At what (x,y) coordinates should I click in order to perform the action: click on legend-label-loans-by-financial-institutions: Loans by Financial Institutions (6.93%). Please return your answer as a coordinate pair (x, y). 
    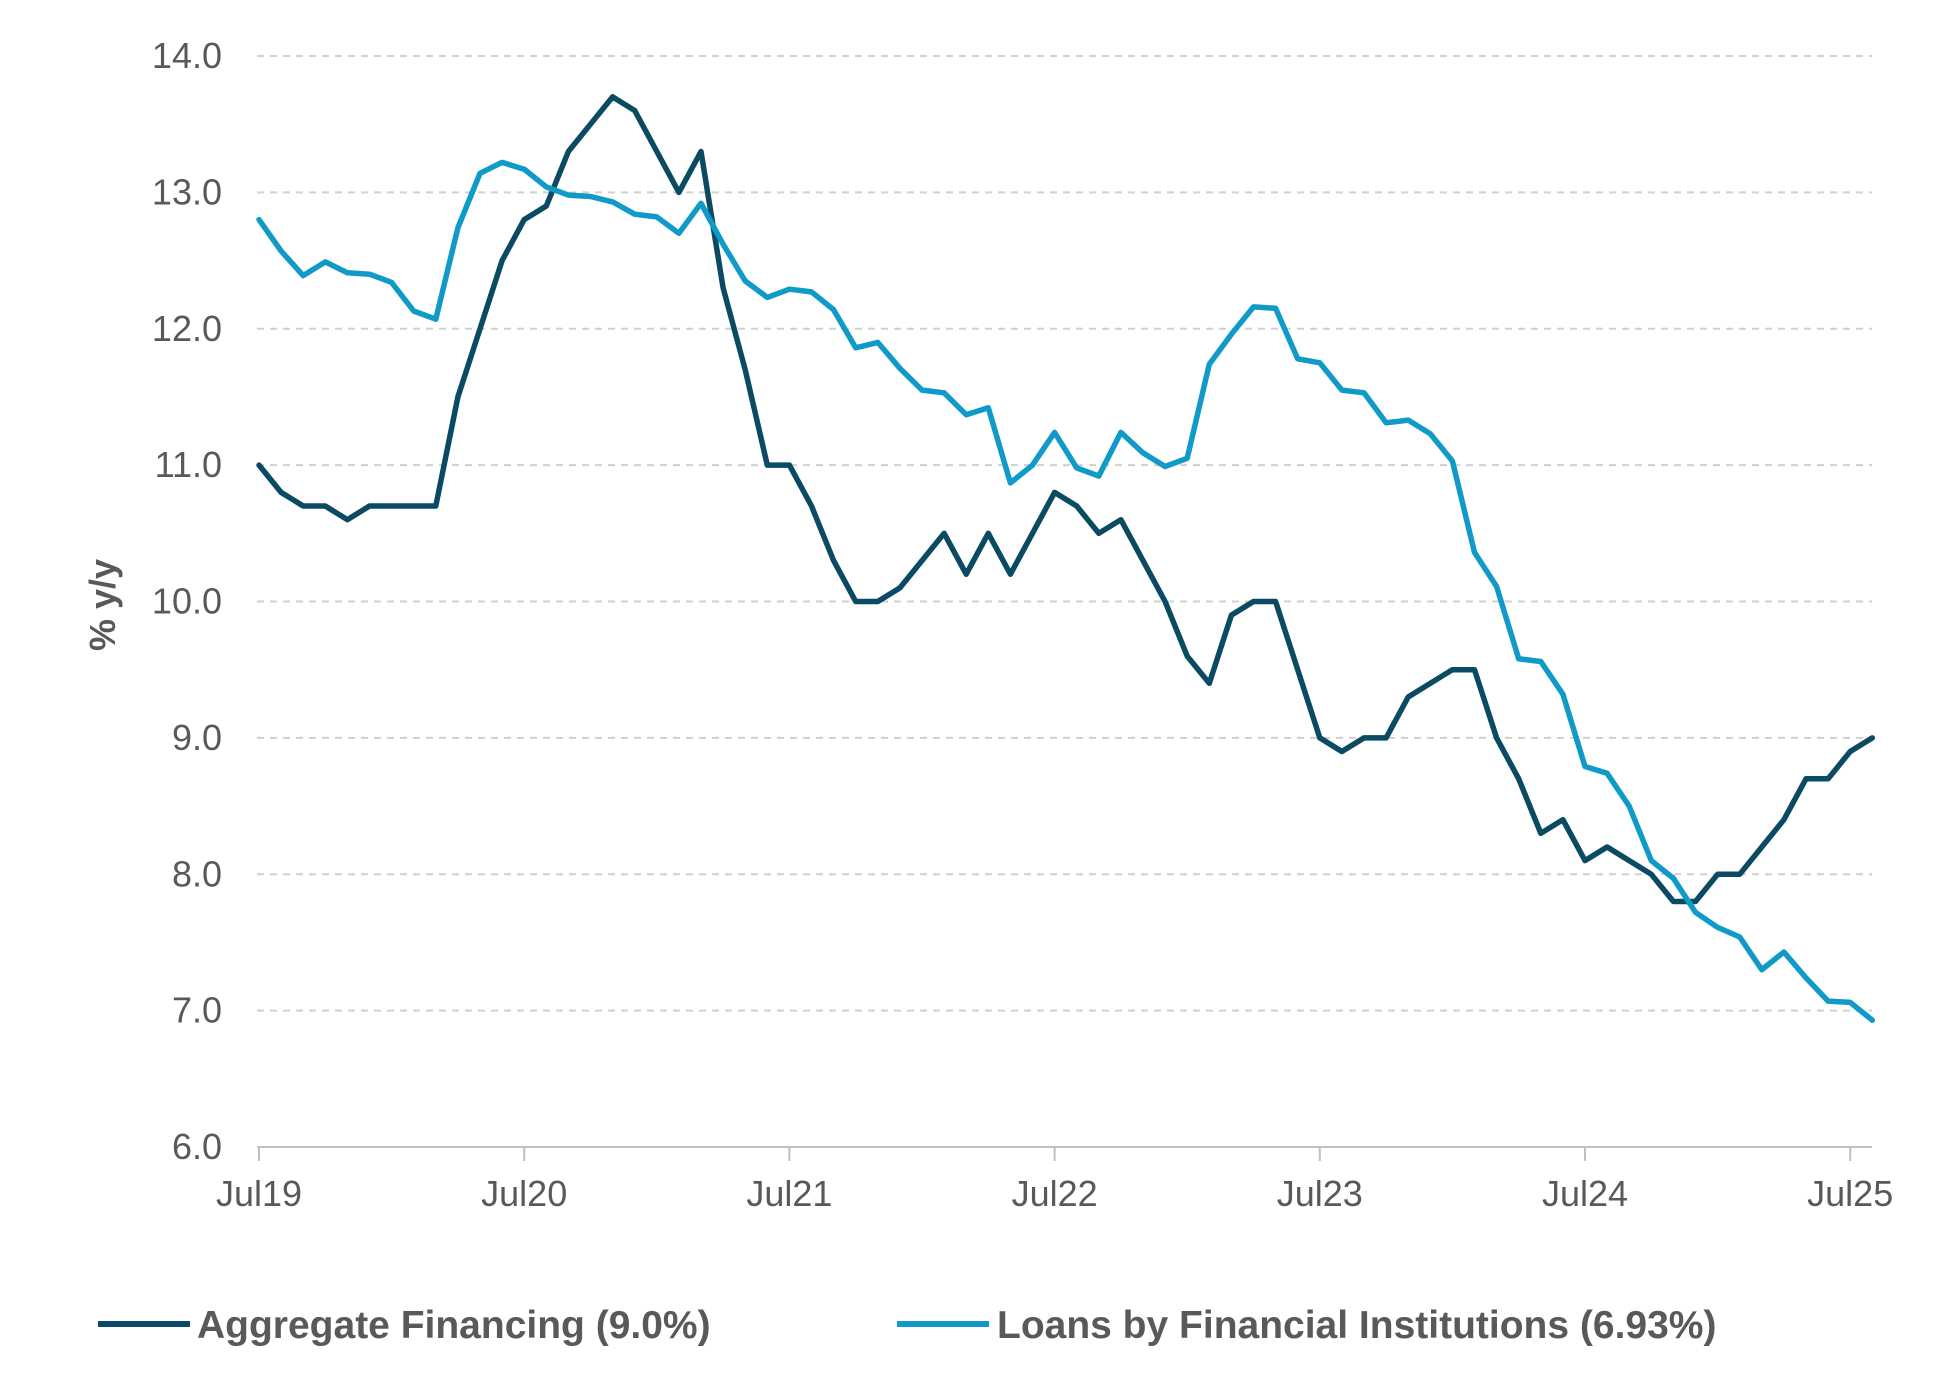
    Looking at the image, I should click on (1356, 1325).